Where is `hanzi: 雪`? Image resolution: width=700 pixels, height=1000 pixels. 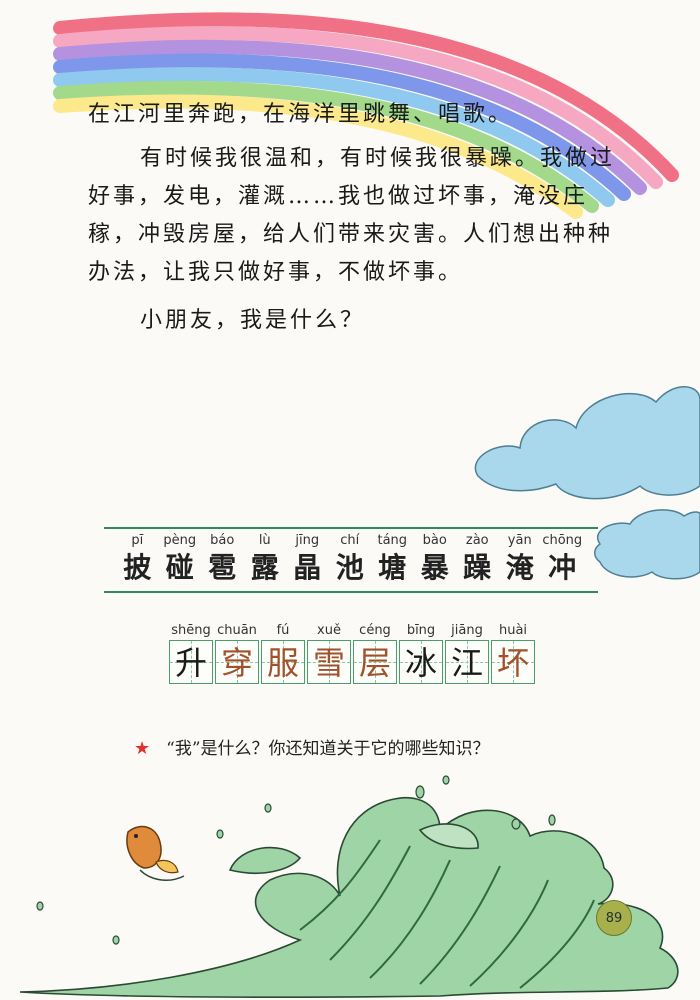 hanzi: 雪 is located at coordinates (328, 663).